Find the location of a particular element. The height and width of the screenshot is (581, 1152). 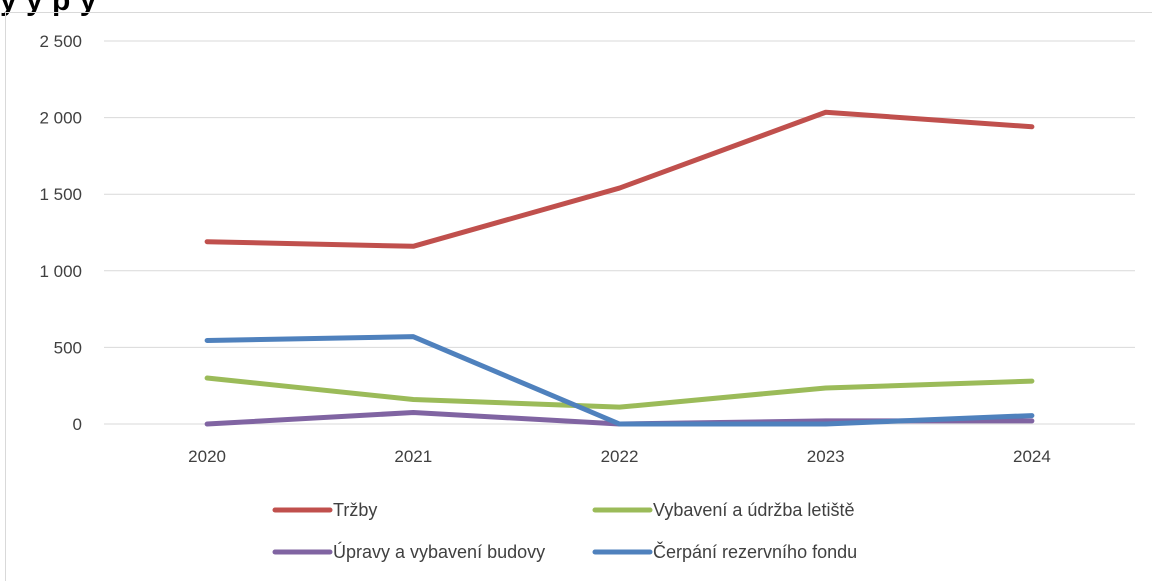

x-tick-label: 2023 is located at coordinates (826, 456).